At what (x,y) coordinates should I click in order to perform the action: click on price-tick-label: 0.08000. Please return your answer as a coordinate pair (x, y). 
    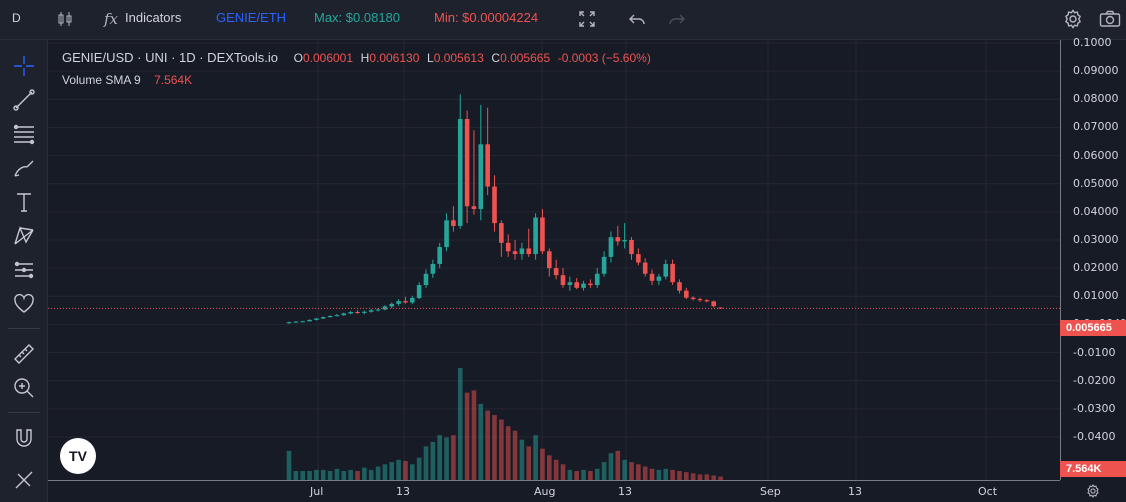
    Looking at the image, I should click on (1096, 99).